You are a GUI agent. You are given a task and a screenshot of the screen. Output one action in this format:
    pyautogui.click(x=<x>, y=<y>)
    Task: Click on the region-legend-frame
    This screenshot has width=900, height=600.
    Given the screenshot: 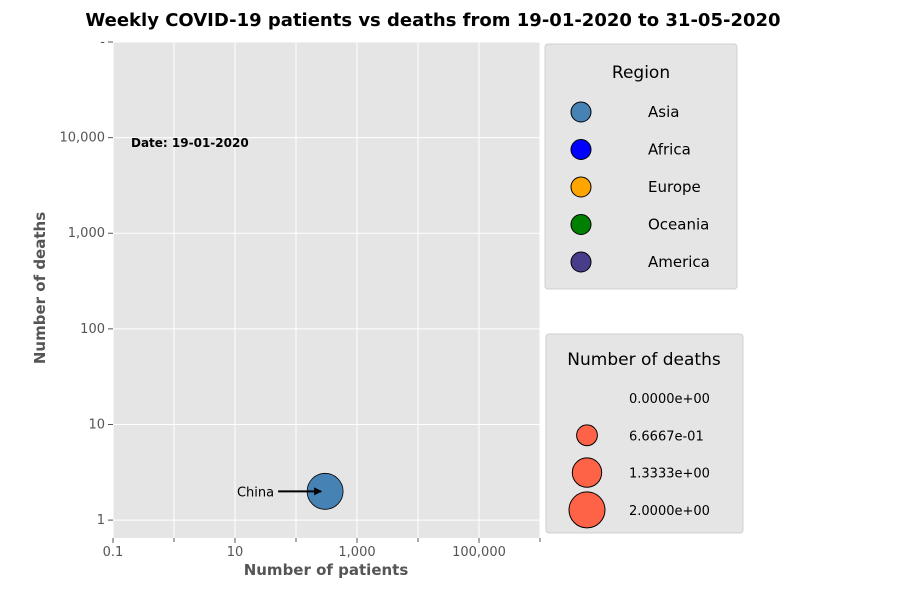 What is the action you would take?
    pyautogui.click(x=641, y=166)
    